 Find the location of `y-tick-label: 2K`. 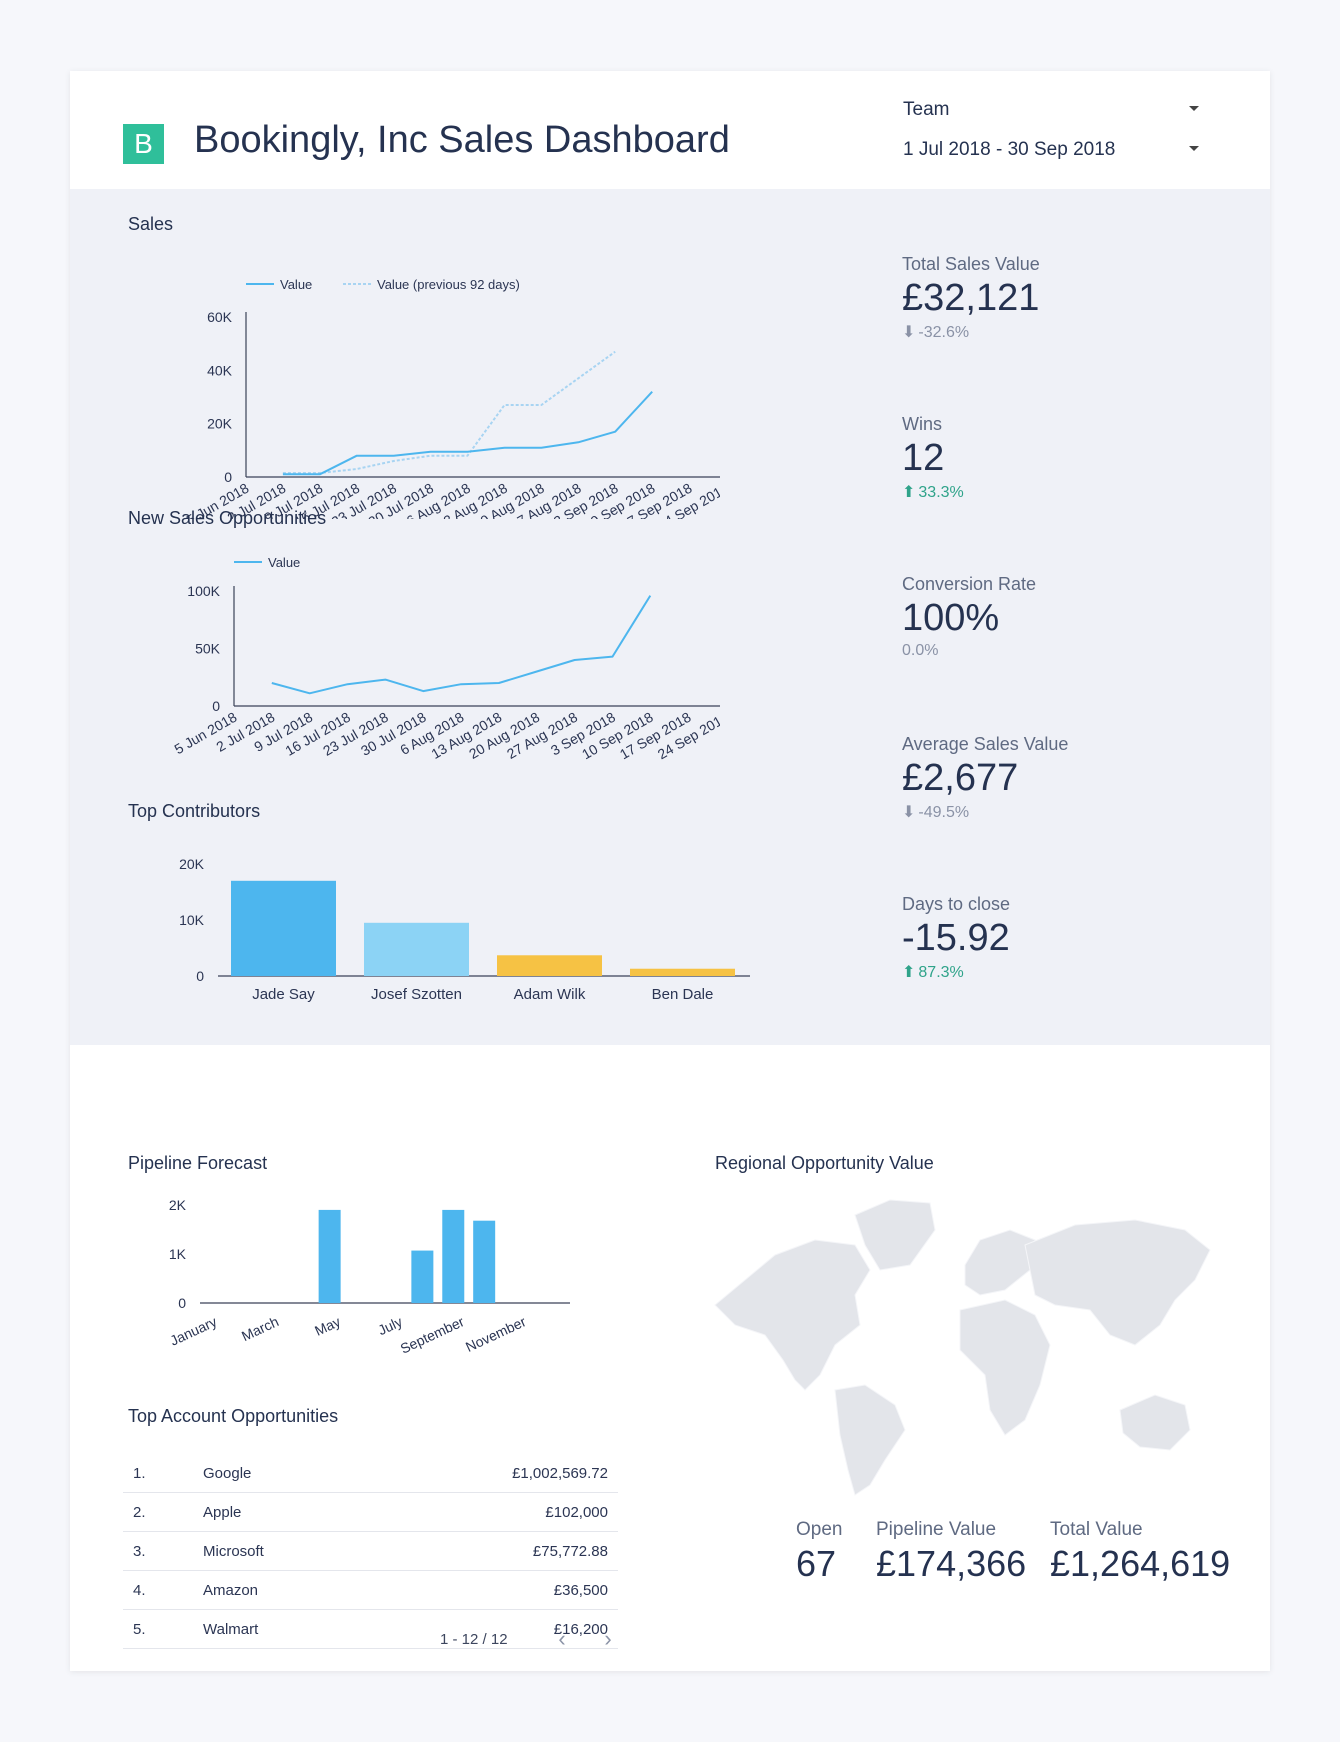

y-tick-label: 2K is located at coordinates (178, 1205).